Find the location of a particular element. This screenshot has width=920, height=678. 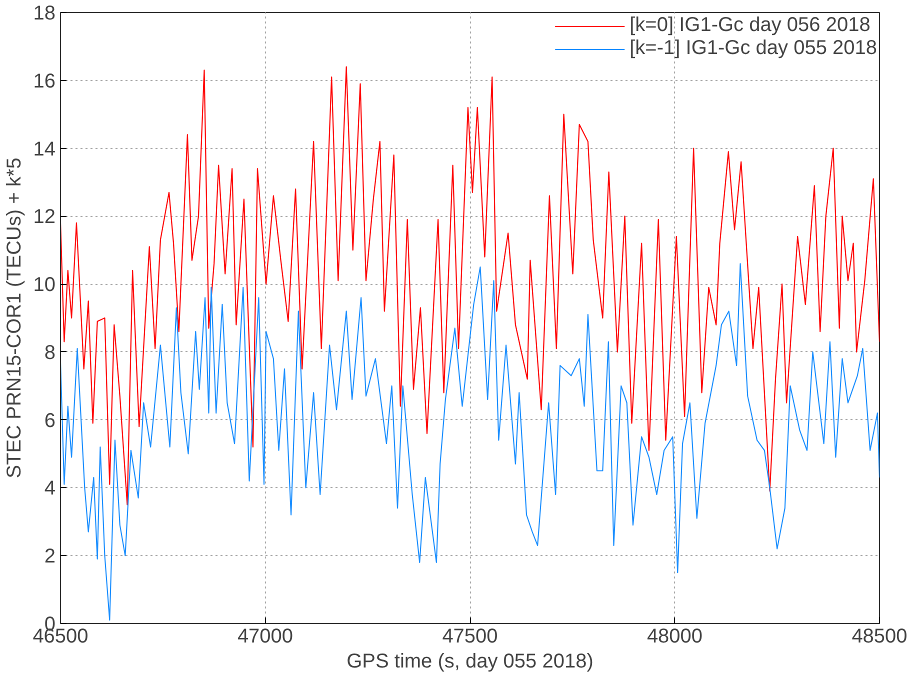

x-tick-label: 47500 is located at coordinates (470, 637).